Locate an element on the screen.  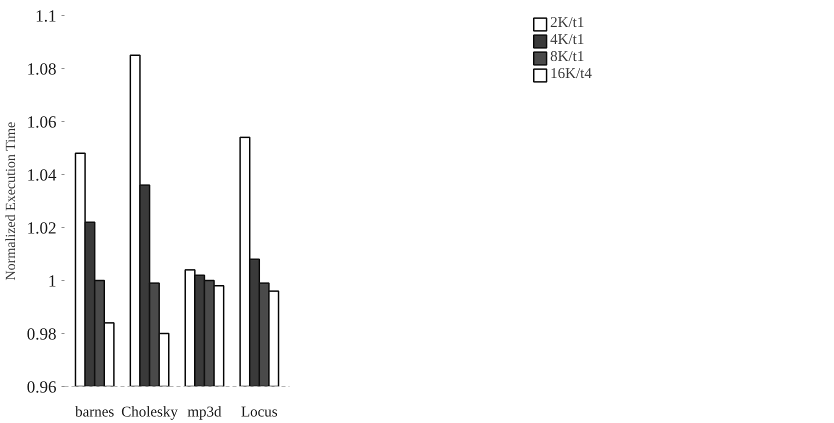
legend-label: 4K/t1 is located at coordinates (567, 40).